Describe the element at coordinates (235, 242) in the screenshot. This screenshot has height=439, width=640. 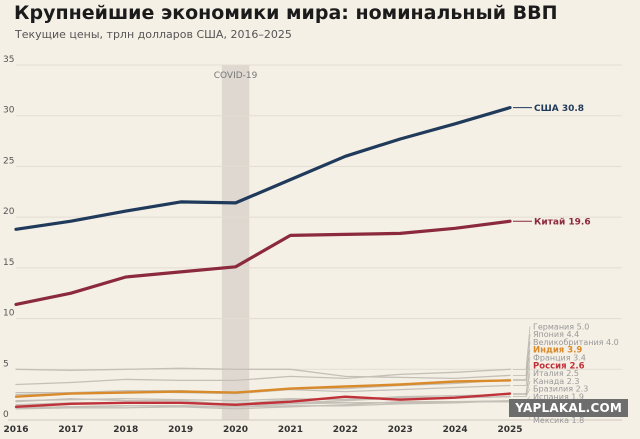
I see `covid-band` at that location.